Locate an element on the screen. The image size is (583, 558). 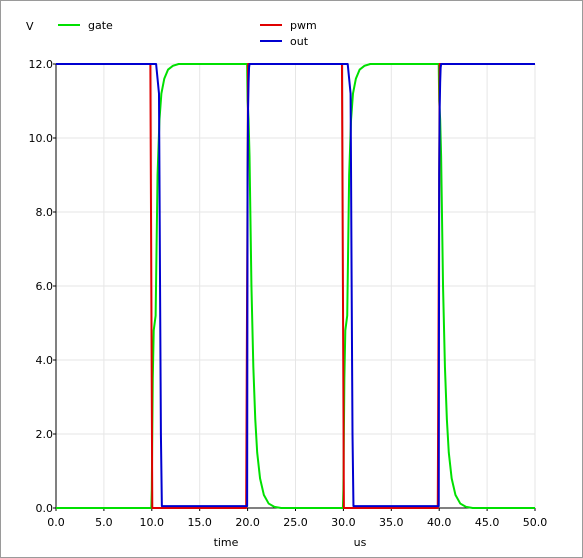
x-tick-label: 5.0 is located at coordinates (104, 522).